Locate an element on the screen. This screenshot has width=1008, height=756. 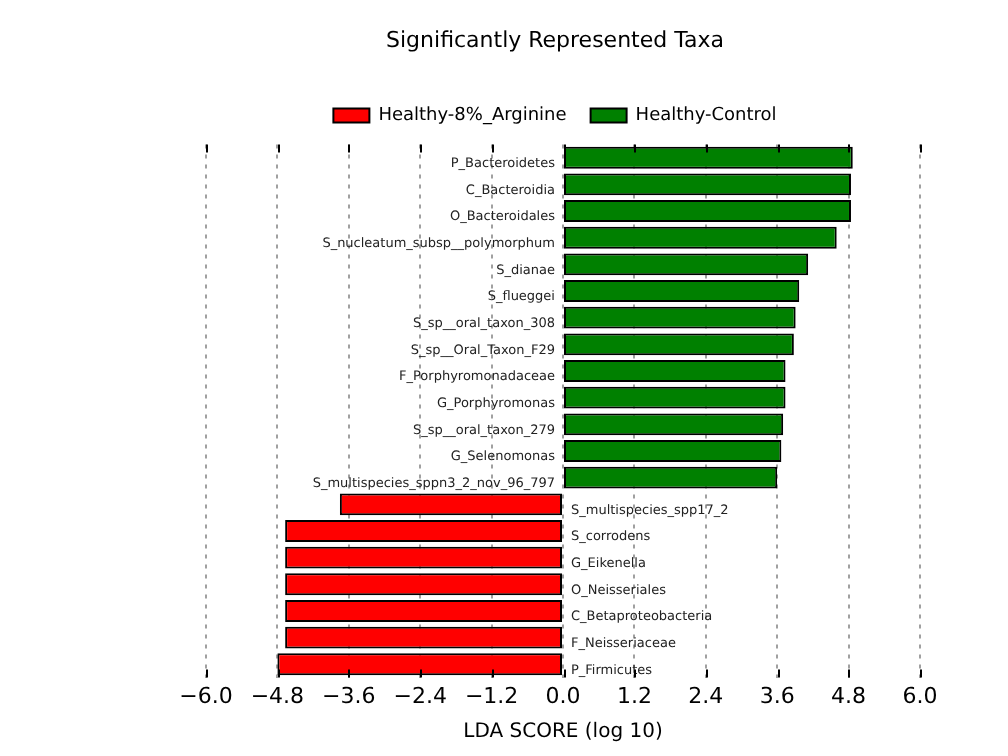
x-tick-label: −2.4 is located at coordinates (420, 695).